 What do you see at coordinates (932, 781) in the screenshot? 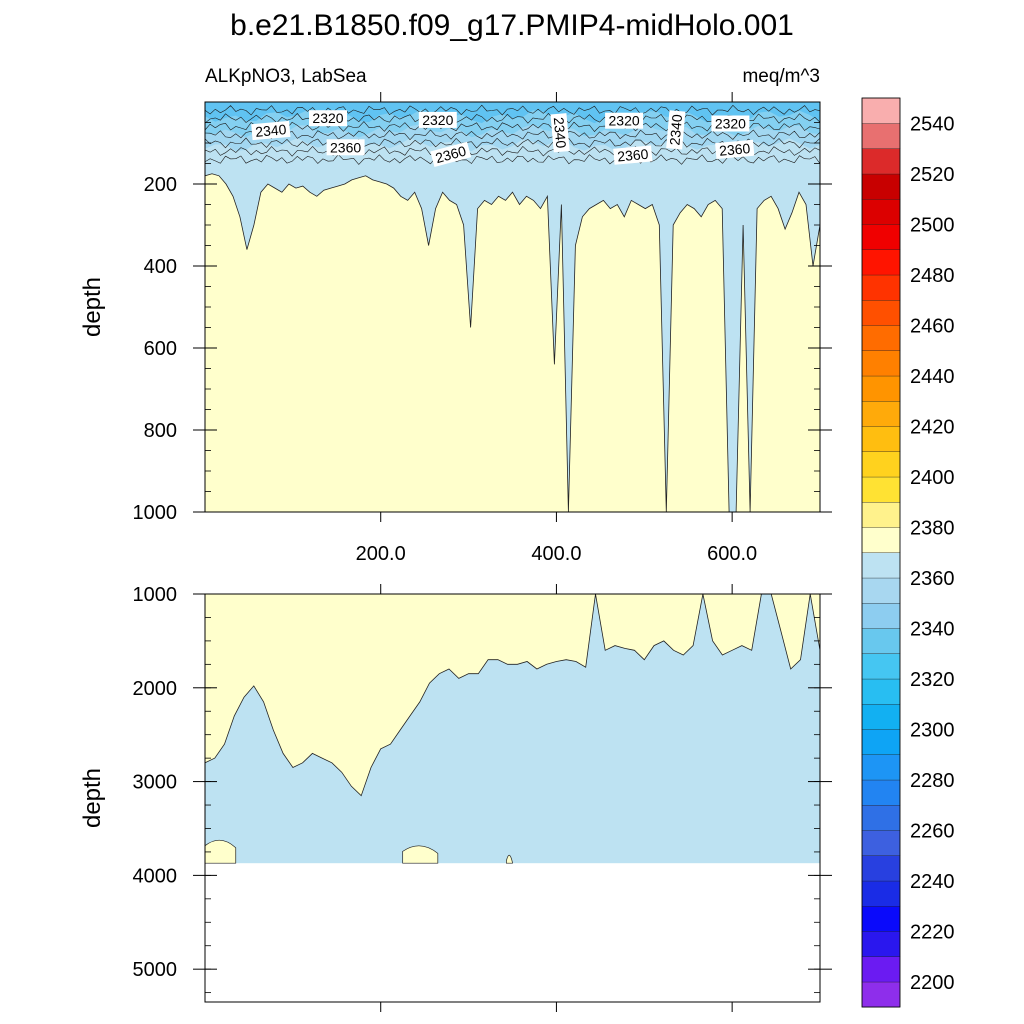
I see `colorbar-label: 2280` at bounding box center [932, 781].